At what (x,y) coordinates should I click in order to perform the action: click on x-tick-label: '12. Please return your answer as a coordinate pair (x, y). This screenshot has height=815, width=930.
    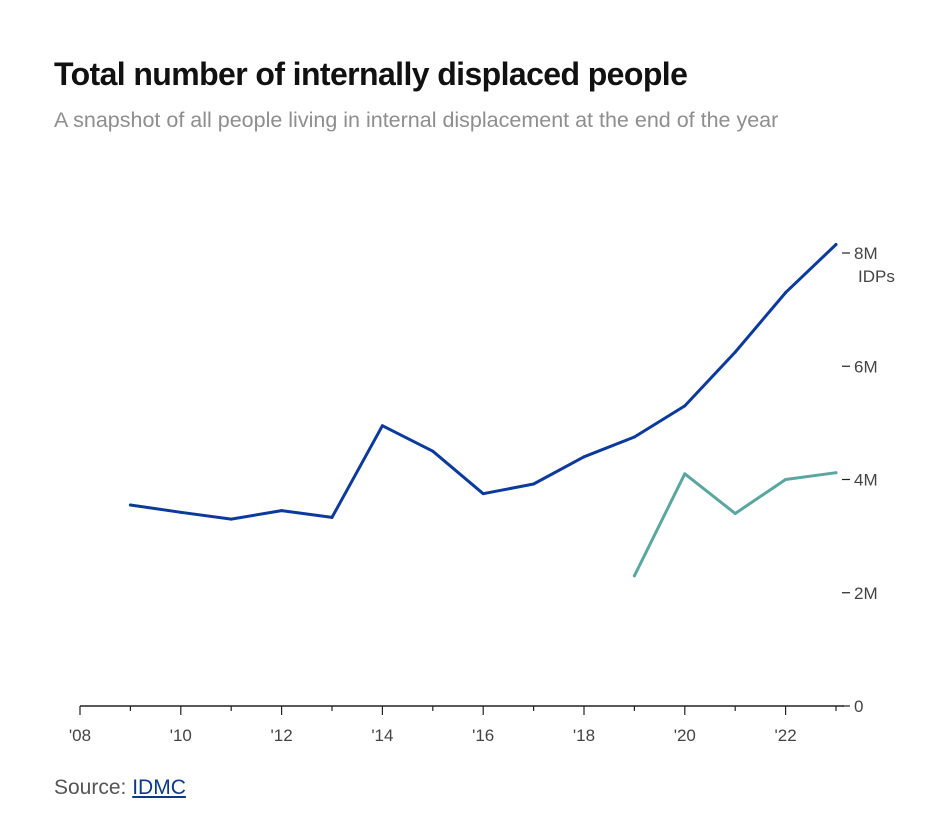
    Looking at the image, I should click on (282, 735).